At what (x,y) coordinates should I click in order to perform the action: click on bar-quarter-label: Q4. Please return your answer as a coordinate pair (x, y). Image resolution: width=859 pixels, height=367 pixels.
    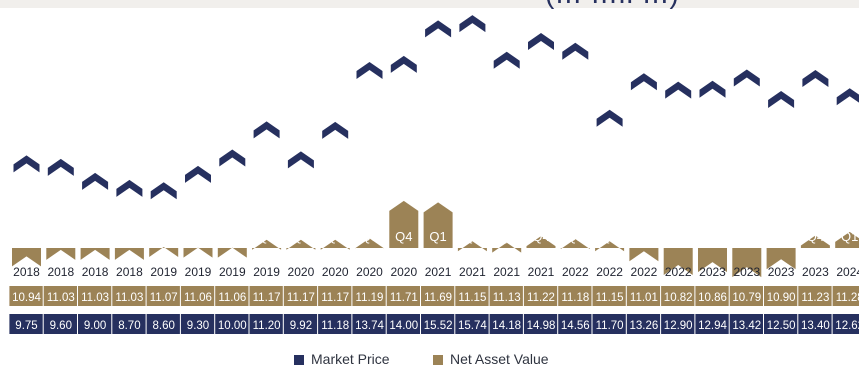
    Looking at the image, I should click on (678, 236).